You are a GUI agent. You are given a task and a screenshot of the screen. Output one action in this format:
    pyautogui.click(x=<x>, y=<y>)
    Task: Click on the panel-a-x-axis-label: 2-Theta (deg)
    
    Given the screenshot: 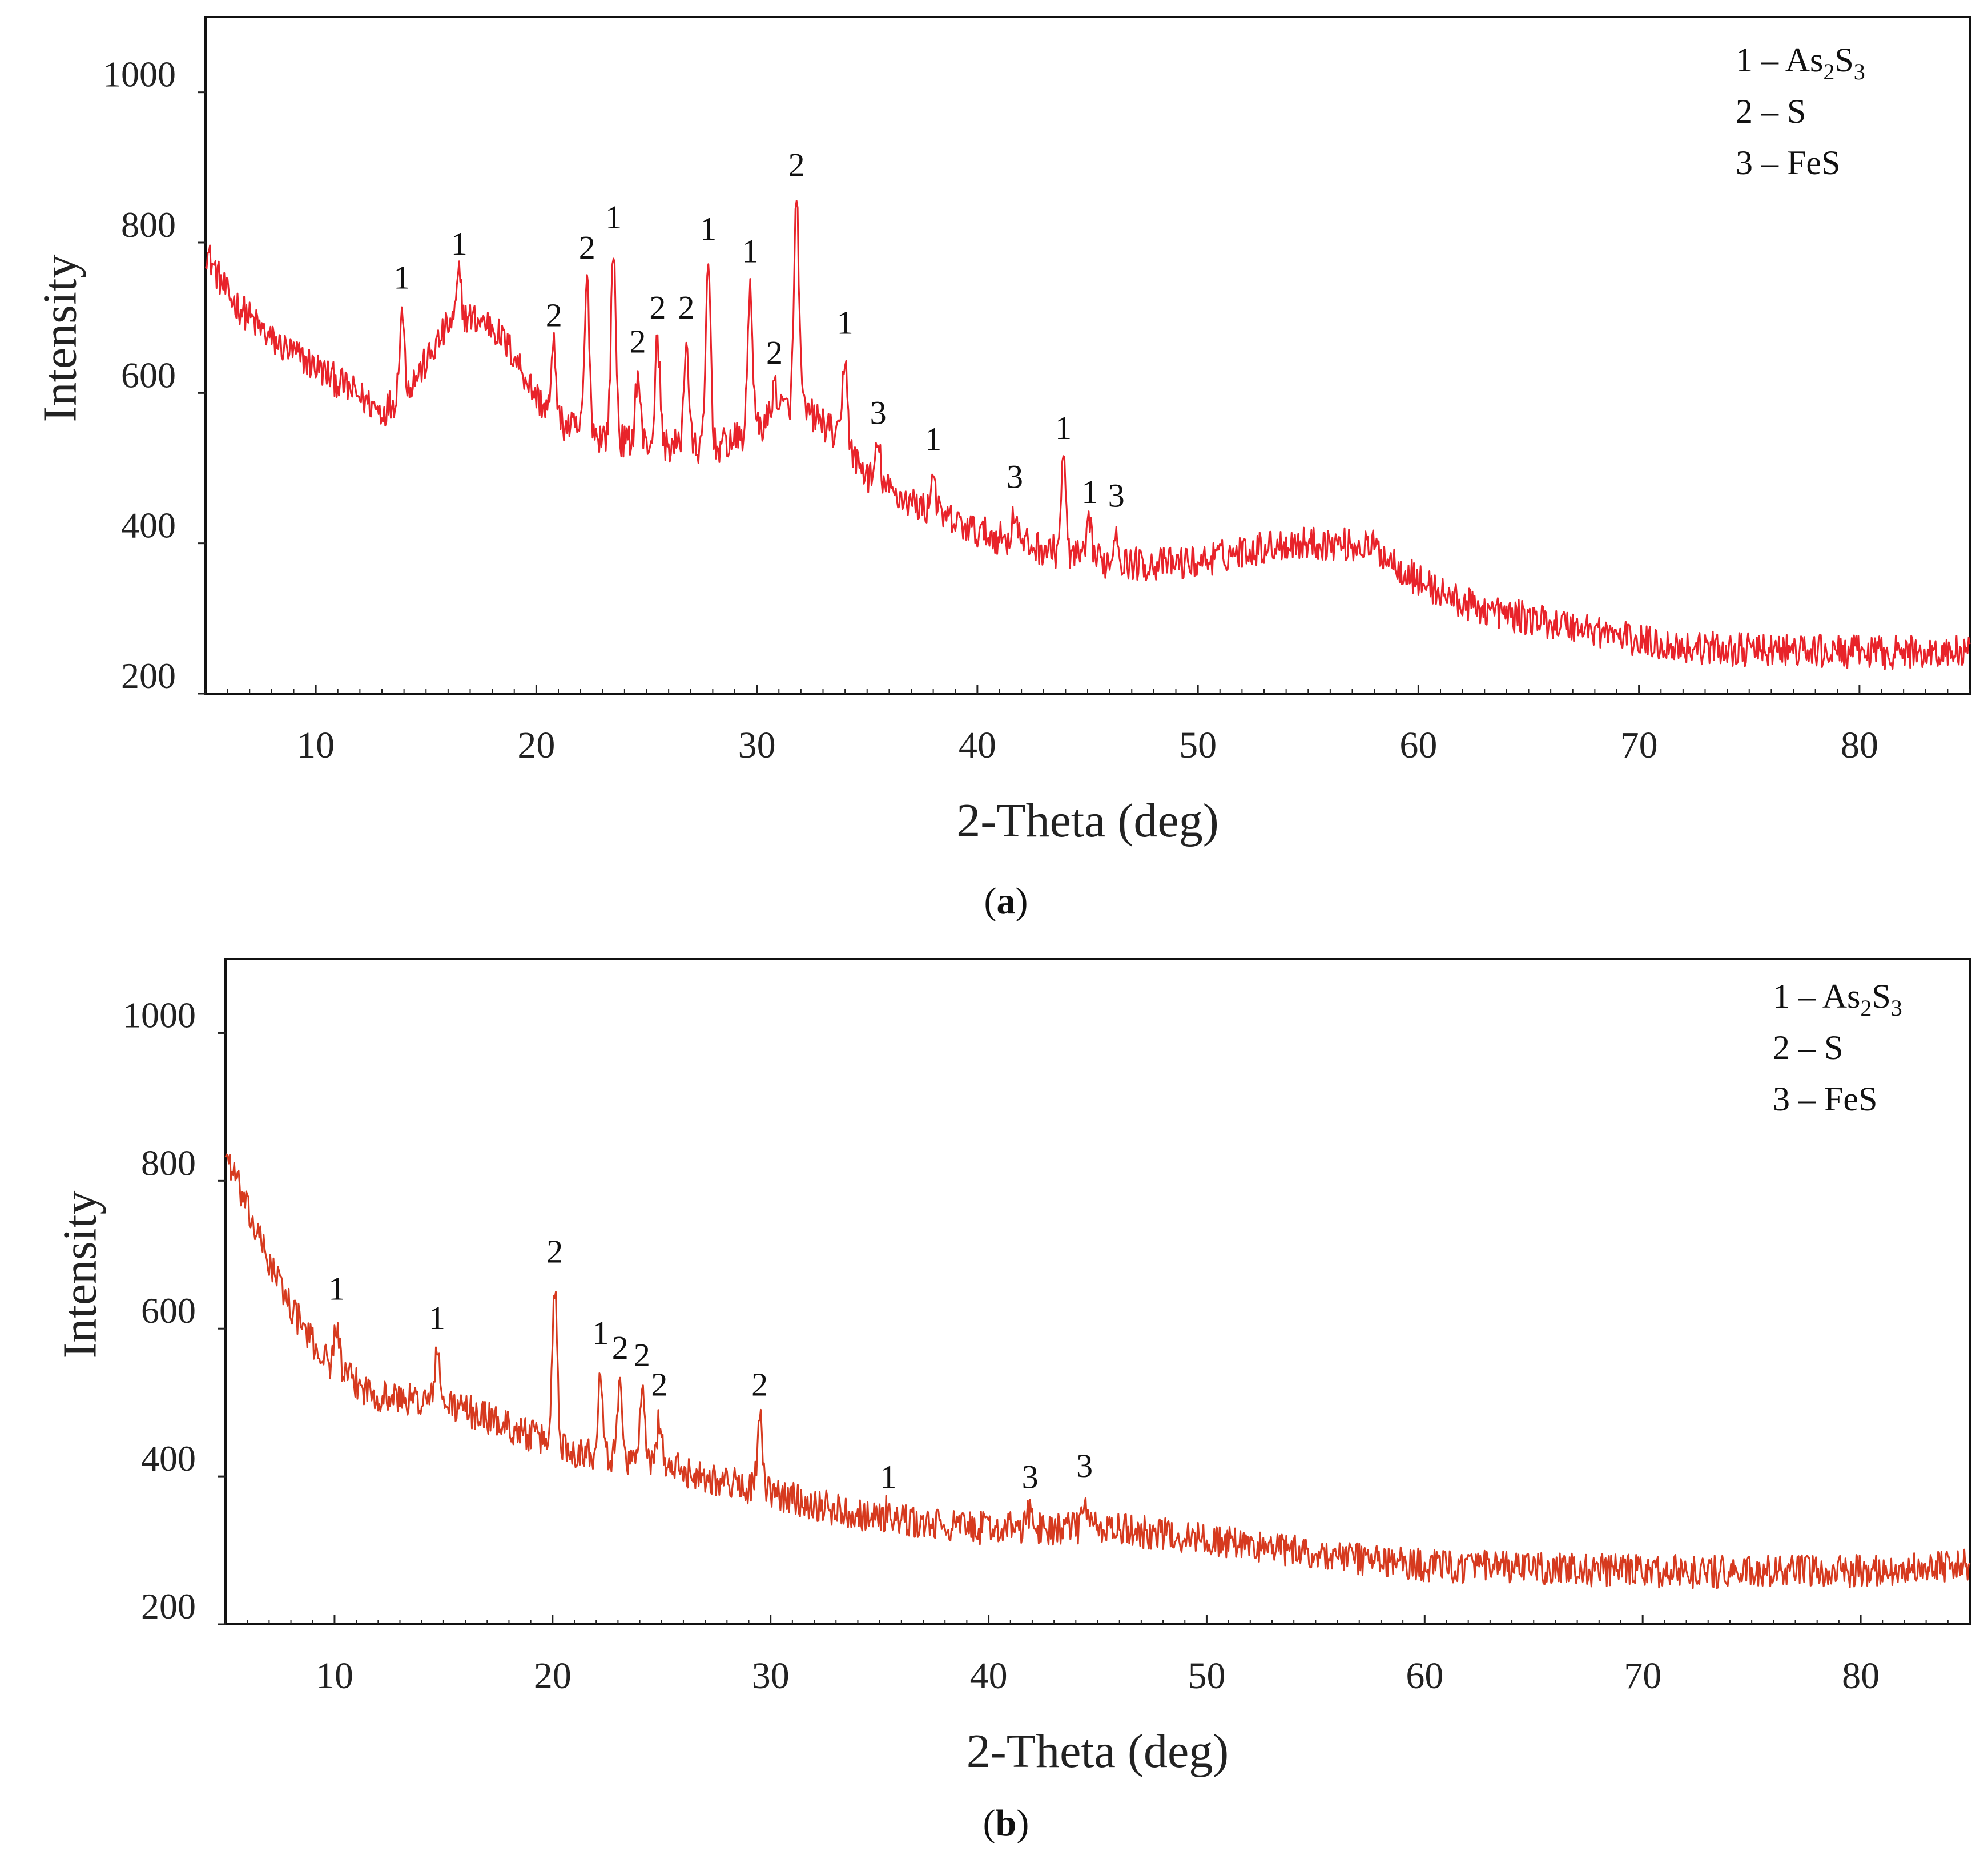 What is the action you would take?
    pyautogui.click(x=1087, y=821)
    